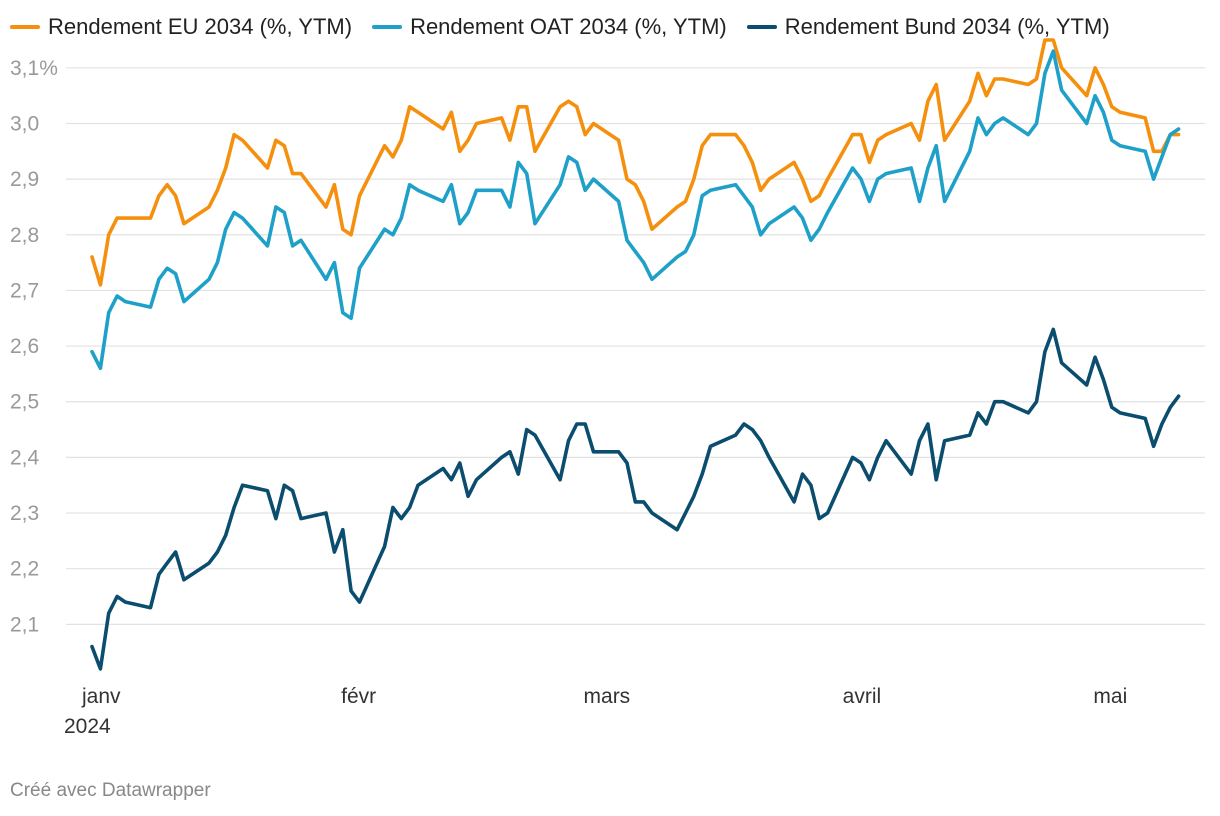 The image size is (1220, 816). What do you see at coordinates (34, 68) in the screenshot?
I see `y-tick-label: 3,1%` at bounding box center [34, 68].